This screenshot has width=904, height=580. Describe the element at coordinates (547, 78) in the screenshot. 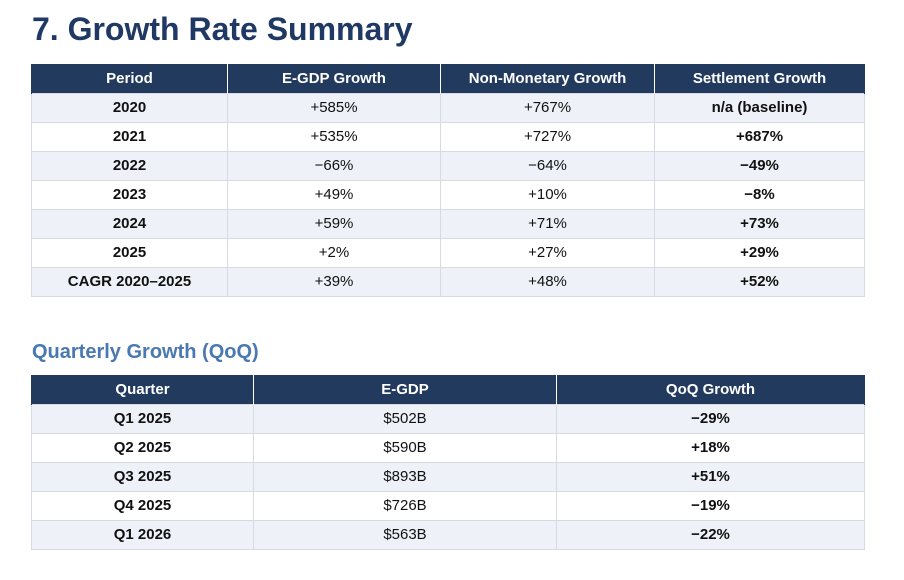

I see `column-header-non-monetary-growth: Non-Monetary Growth` at that location.